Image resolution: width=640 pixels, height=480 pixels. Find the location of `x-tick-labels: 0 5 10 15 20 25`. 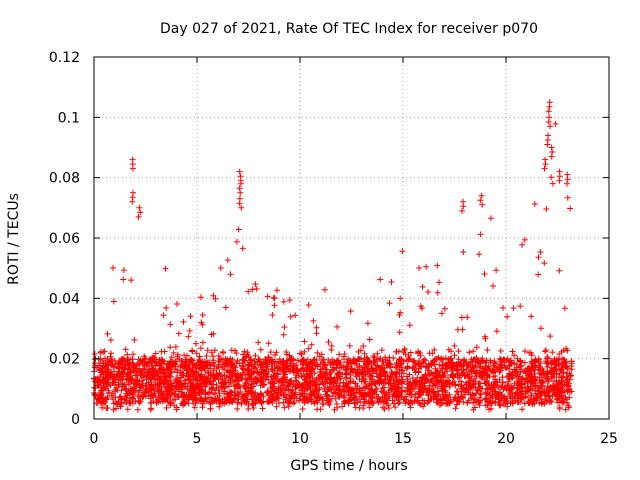

x-tick-labels: 0 5 10 15 20 25 is located at coordinates (354, 439).